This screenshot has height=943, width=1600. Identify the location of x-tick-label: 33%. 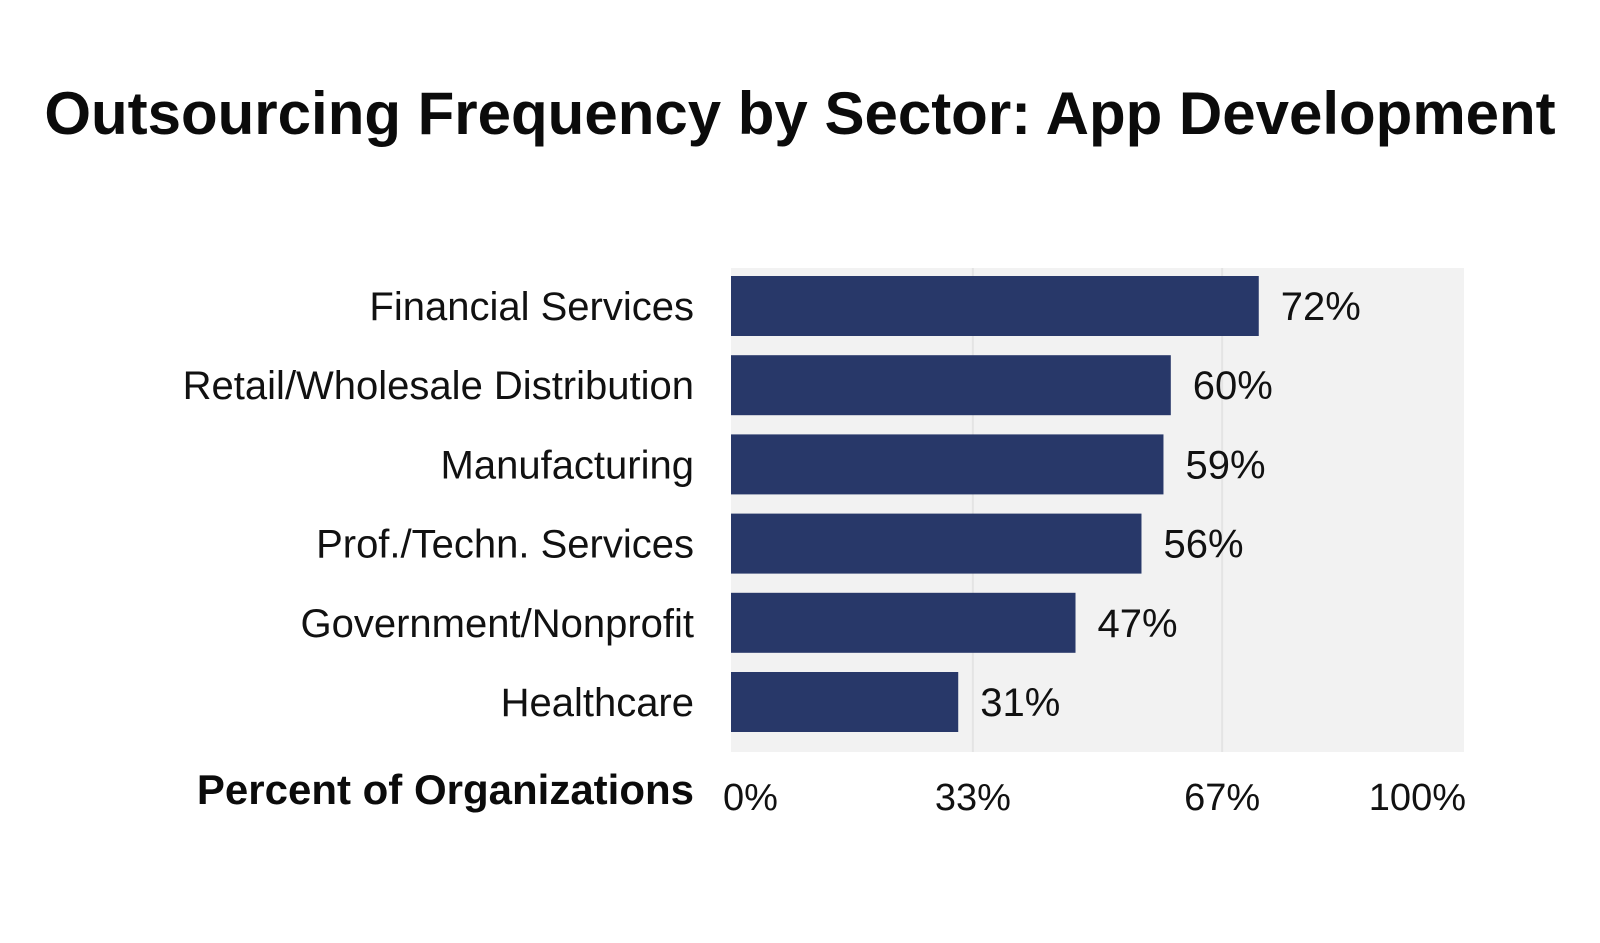
(973, 798).